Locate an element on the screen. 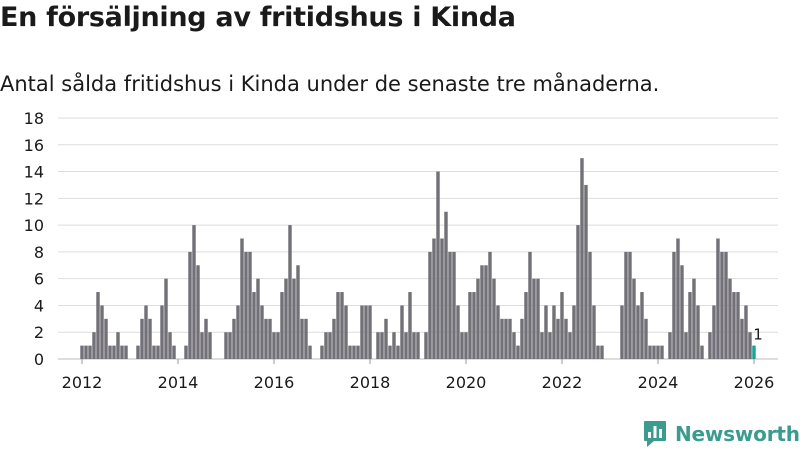  x-tick-label: 2014 is located at coordinates (178, 382).